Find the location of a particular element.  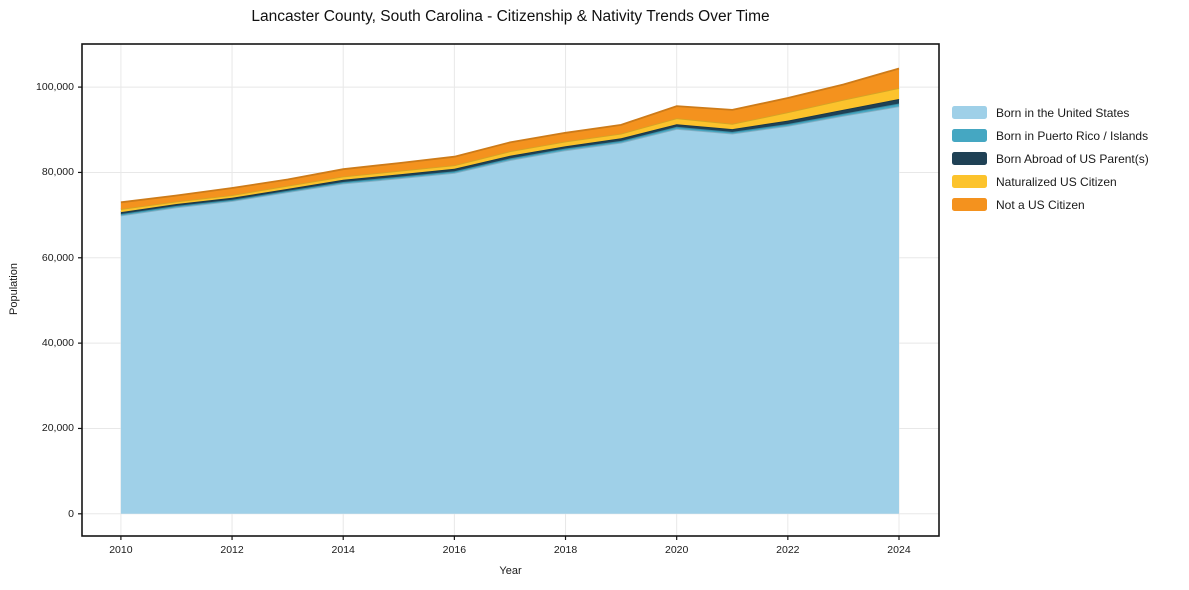

x-tick-label: 2016 is located at coordinates (454, 550).